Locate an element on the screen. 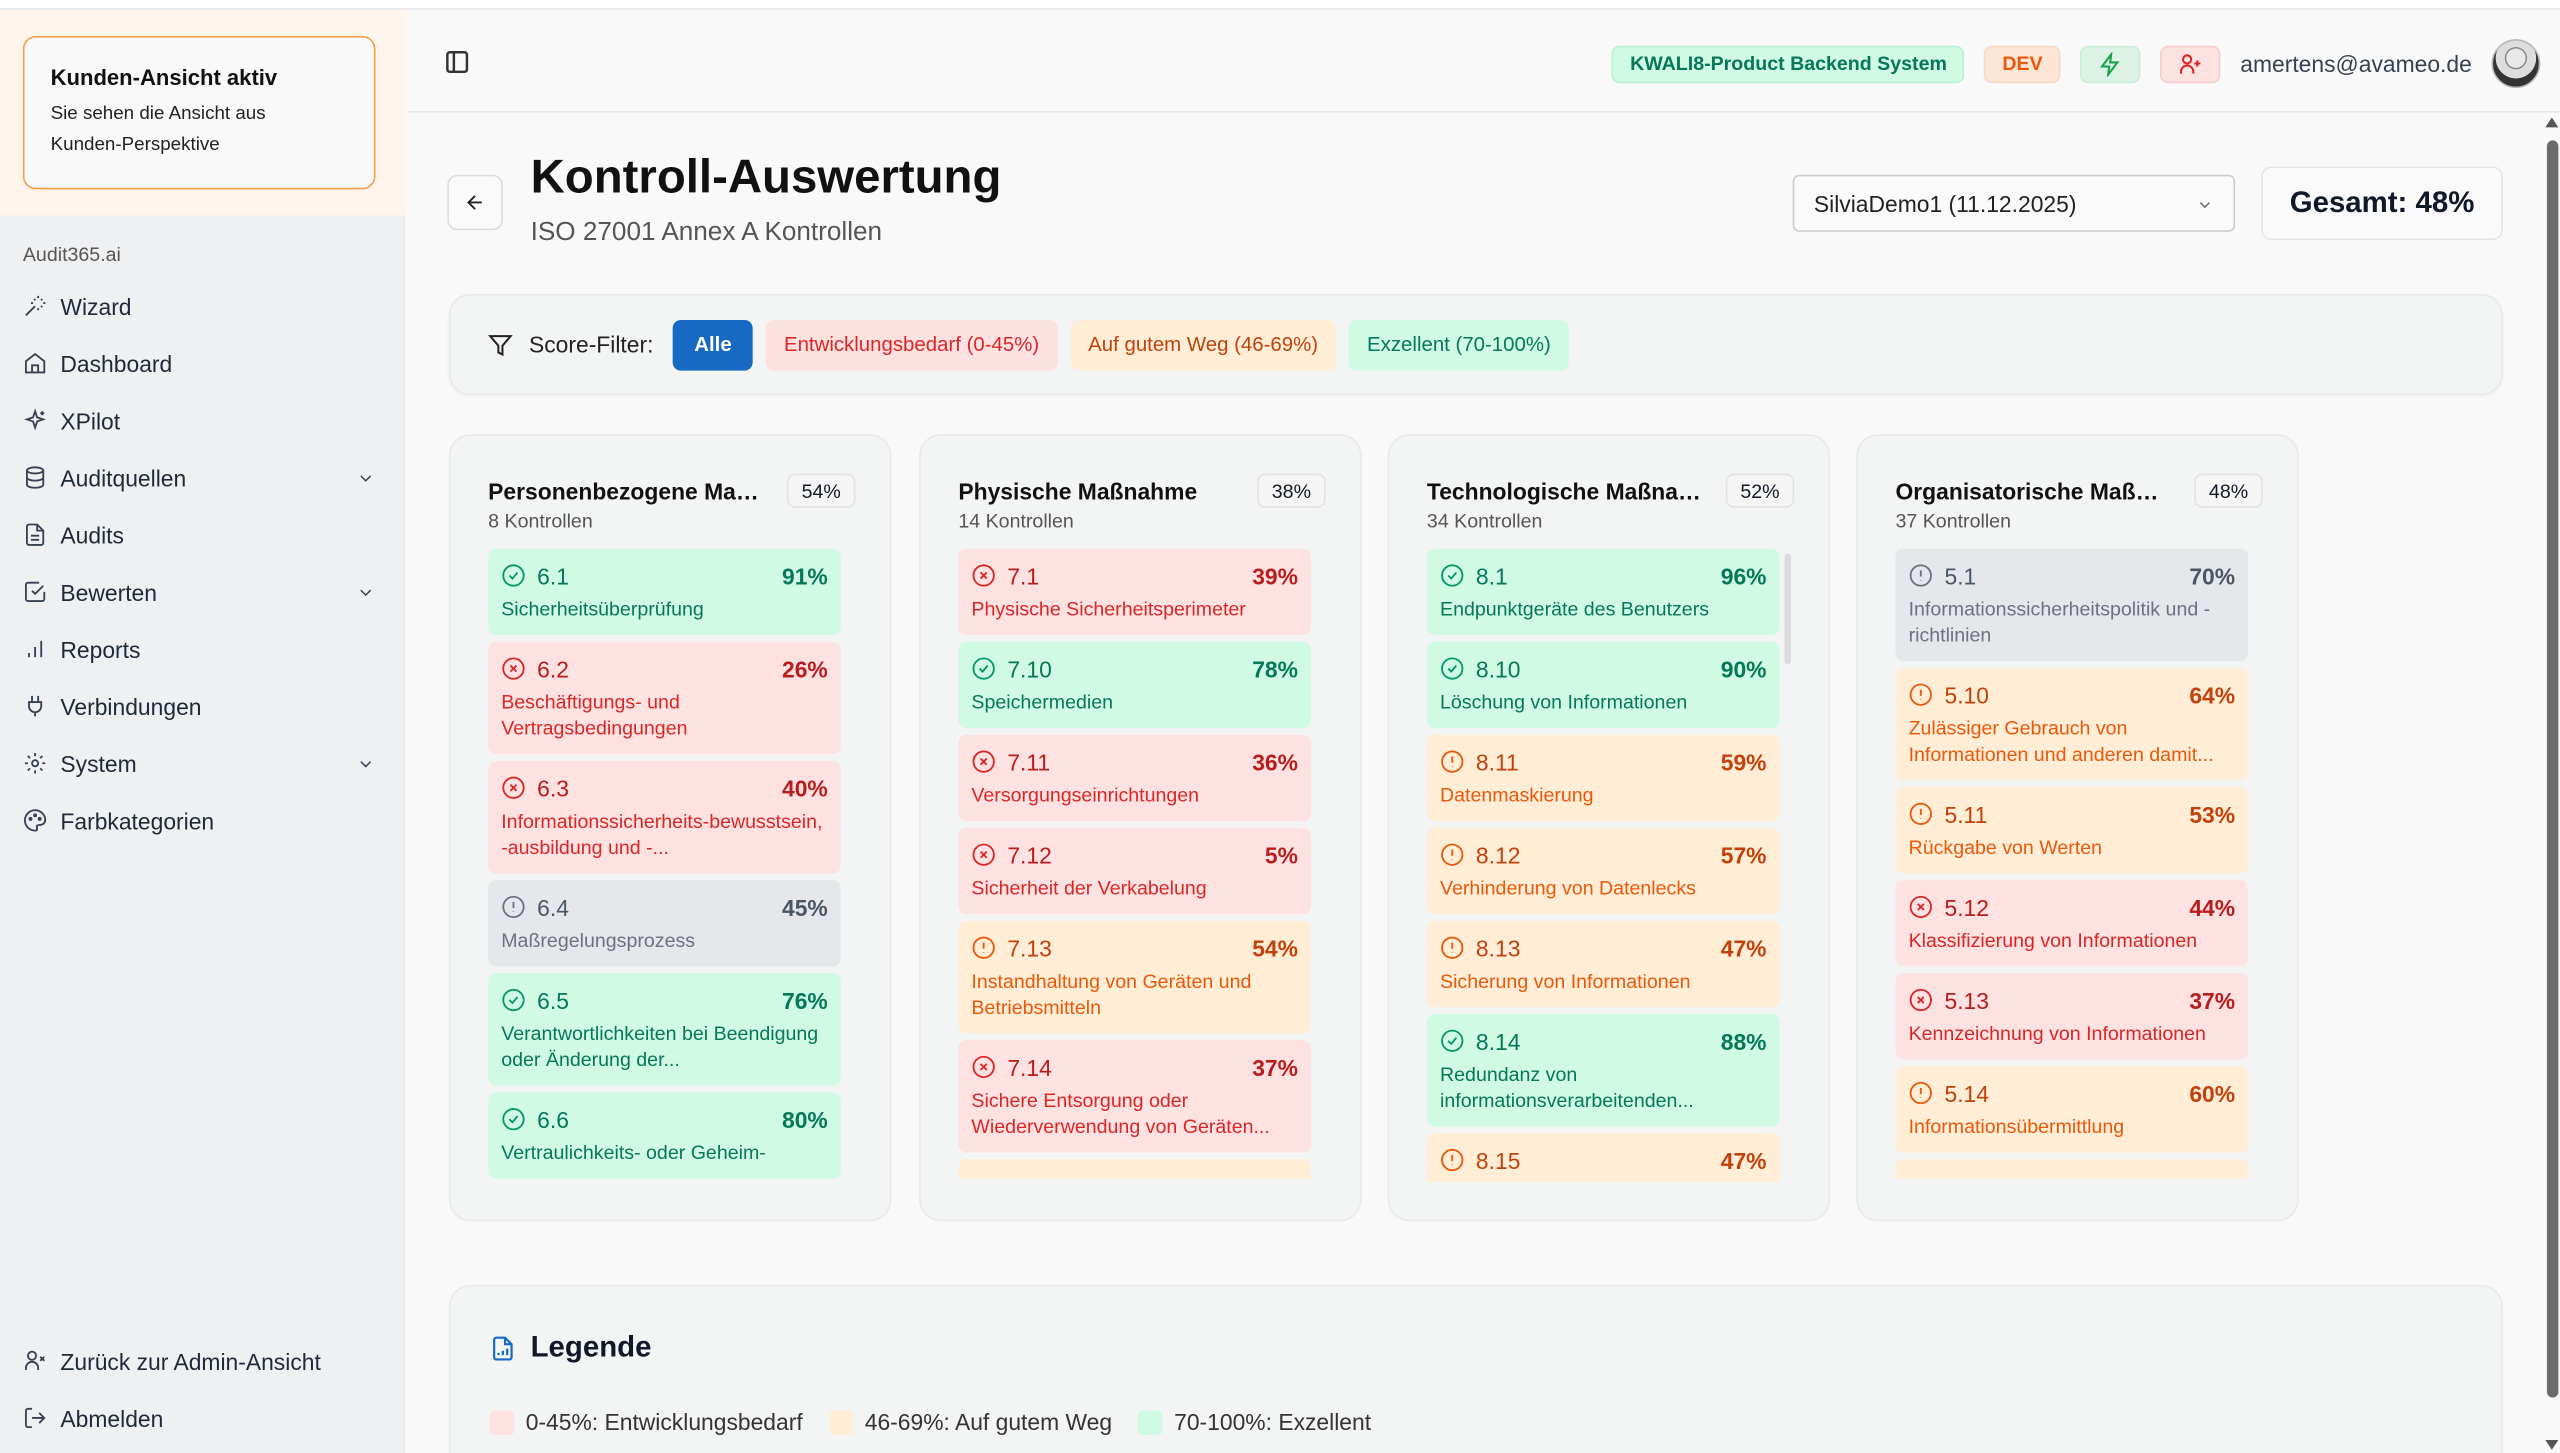  nav-label: Bewerten is located at coordinates (108, 591).